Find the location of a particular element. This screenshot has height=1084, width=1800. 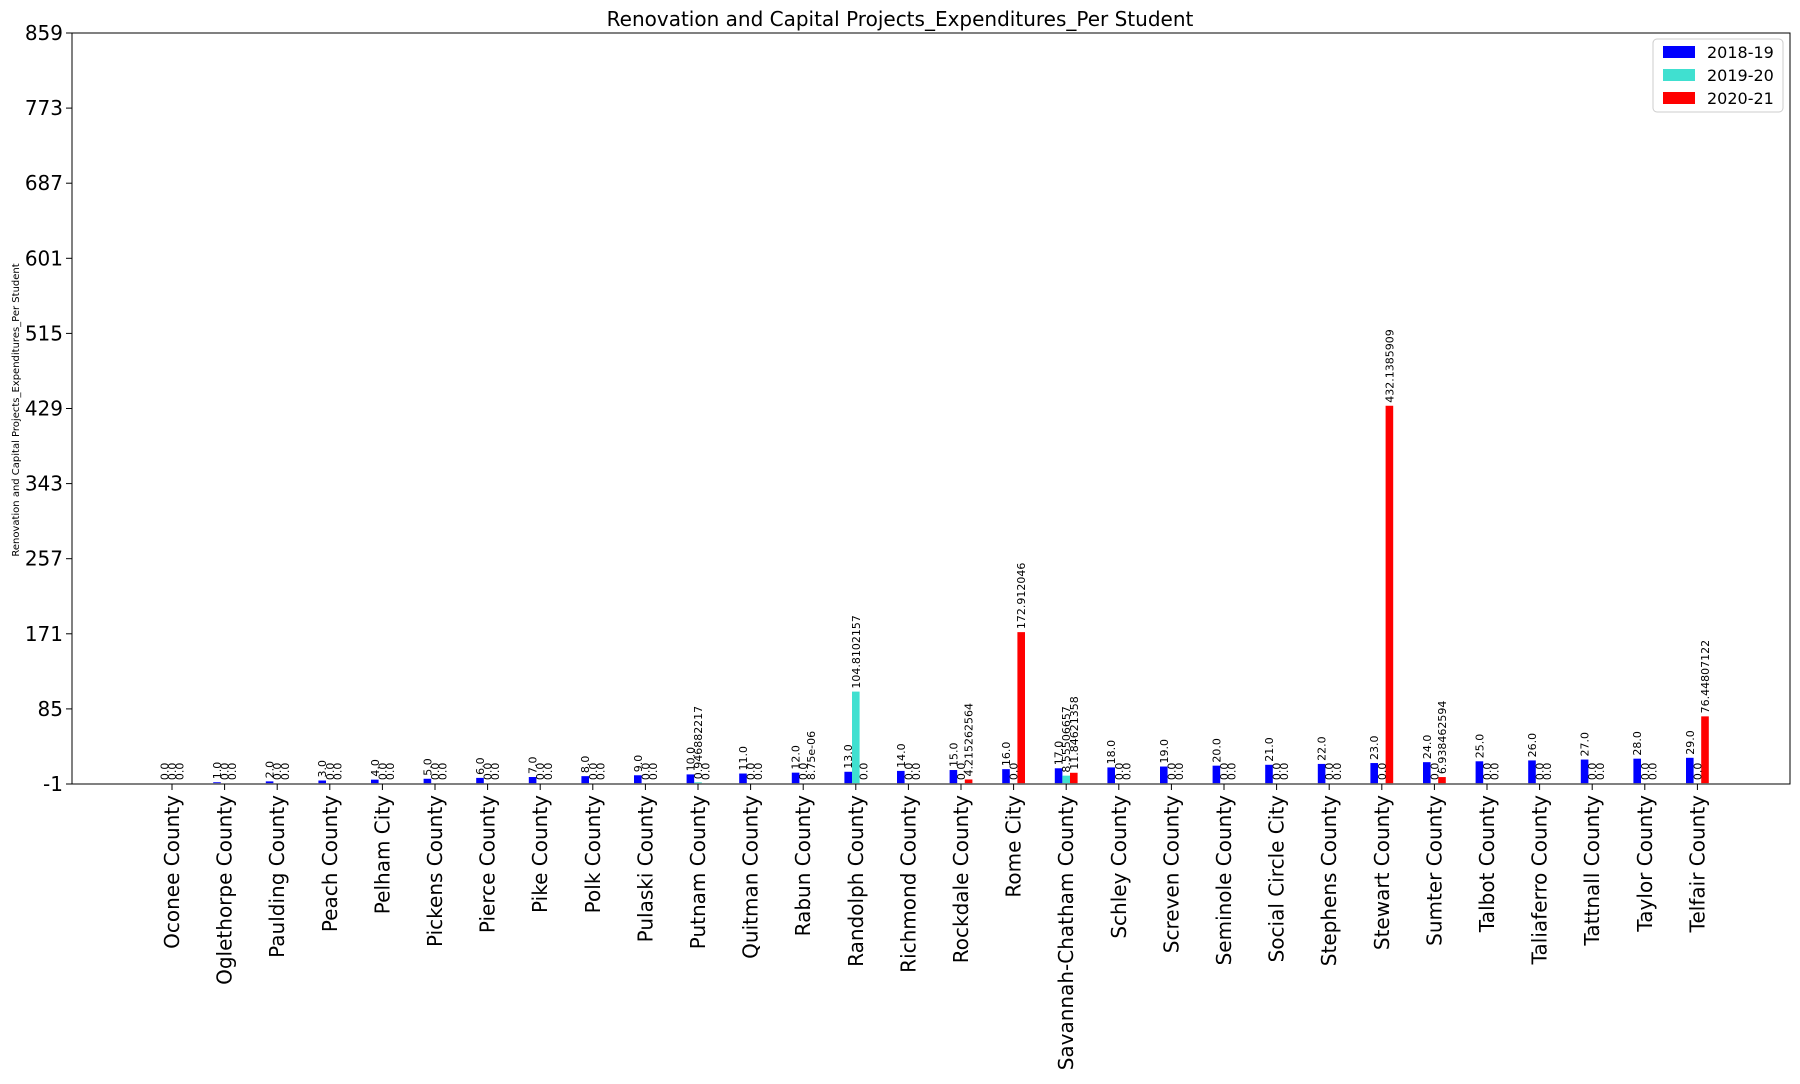

data-label: 0.946882217 is located at coordinates (698, 742).